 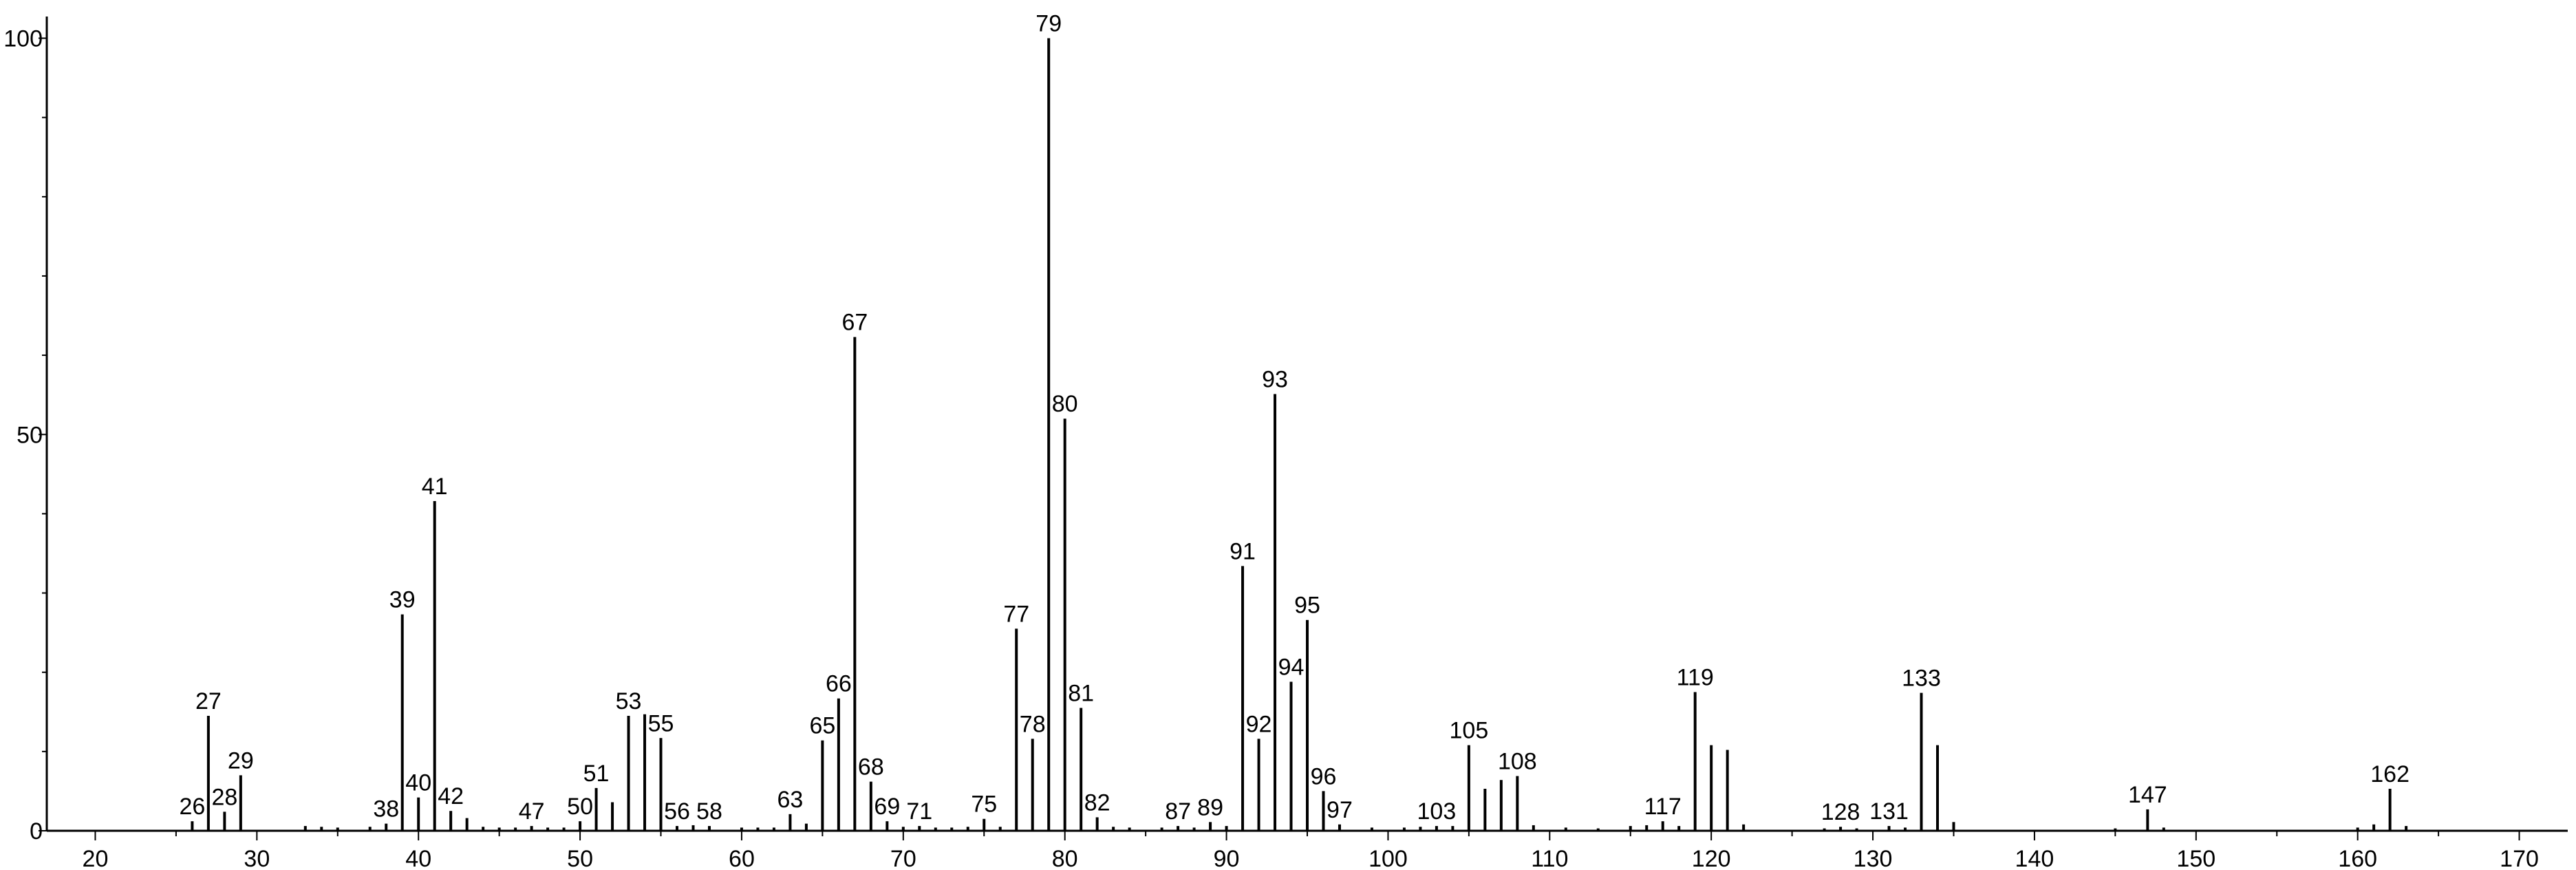 I want to click on peak-label: 82, so click(x=1097, y=802).